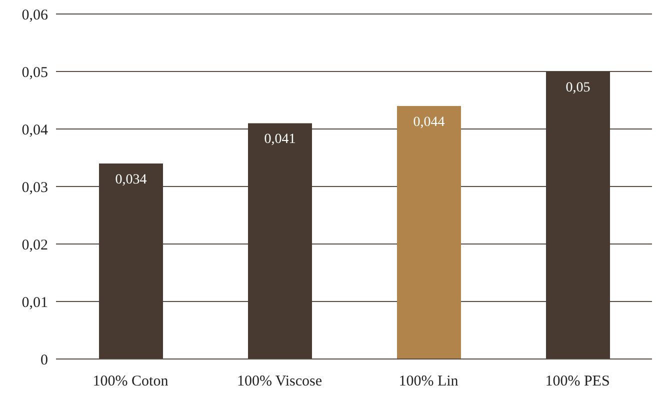  Describe the element at coordinates (279, 382) in the screenshot. I see `x-tick-label: 100% Viscose` at that location.